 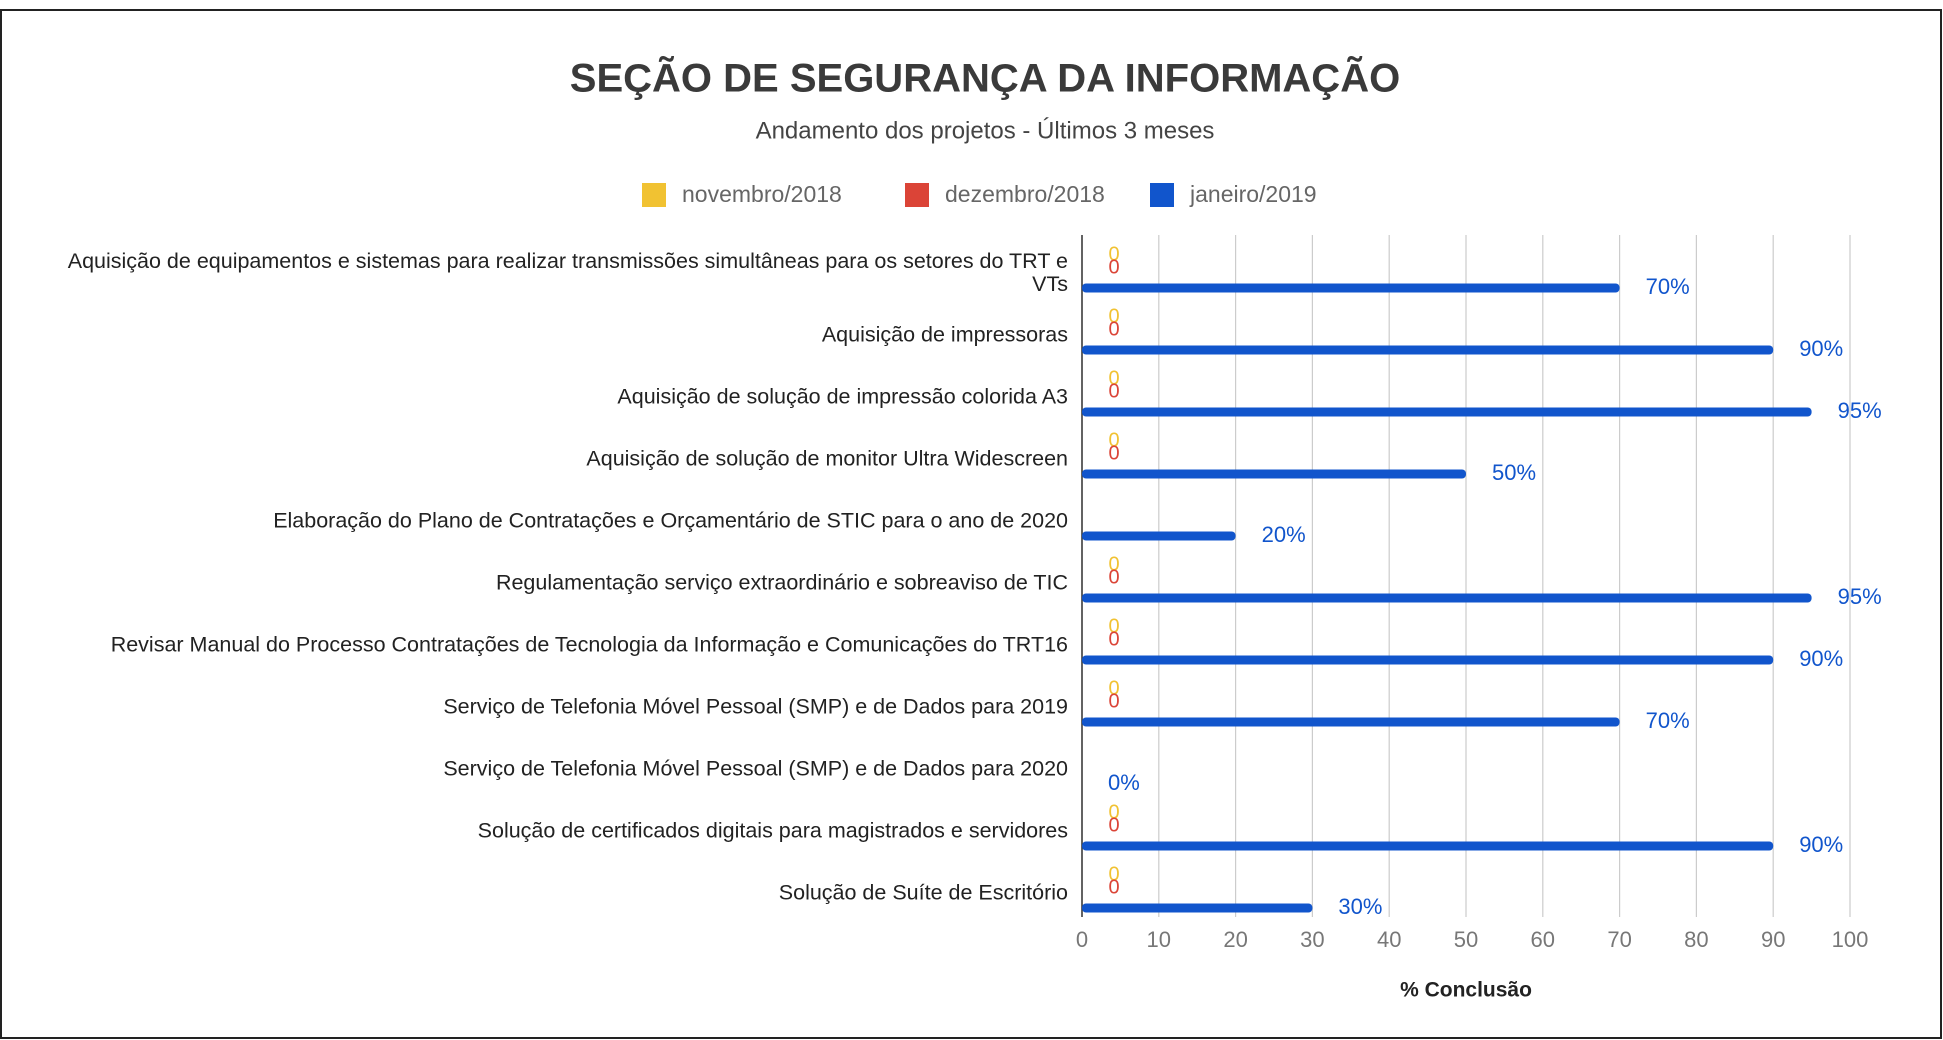 I want to click on x-tick-label: 80, so click(x=1696, y=939).